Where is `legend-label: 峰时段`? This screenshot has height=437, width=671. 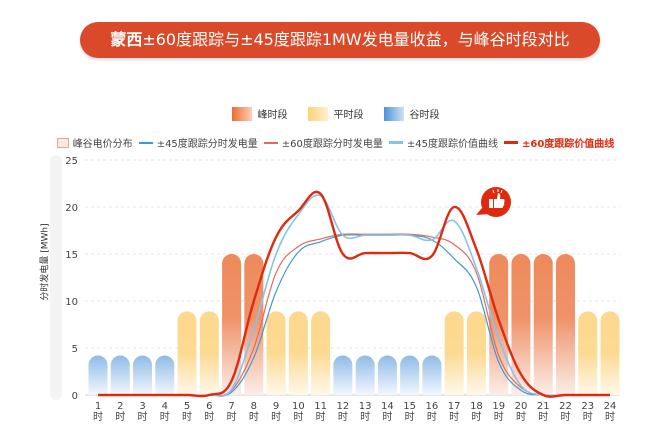
legend-label: 峰时段 is located at coordinates (272, 115).